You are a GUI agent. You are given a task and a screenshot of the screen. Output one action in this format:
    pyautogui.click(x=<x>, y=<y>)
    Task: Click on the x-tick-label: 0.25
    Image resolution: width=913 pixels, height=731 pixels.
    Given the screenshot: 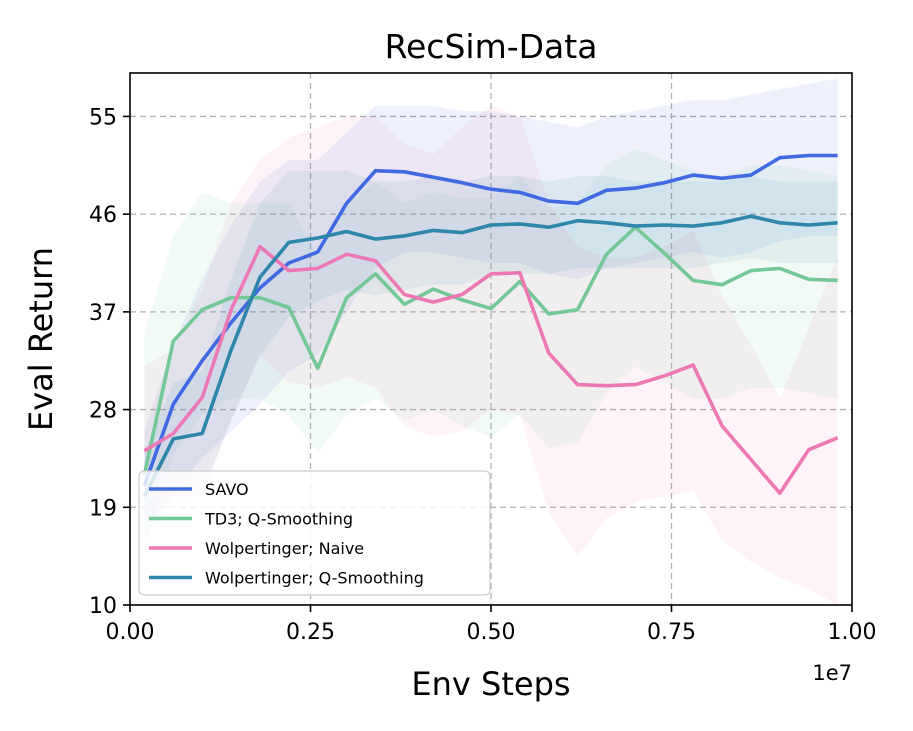 What is the action you would take?
    pyautogui.click(x=310, y=632)
    